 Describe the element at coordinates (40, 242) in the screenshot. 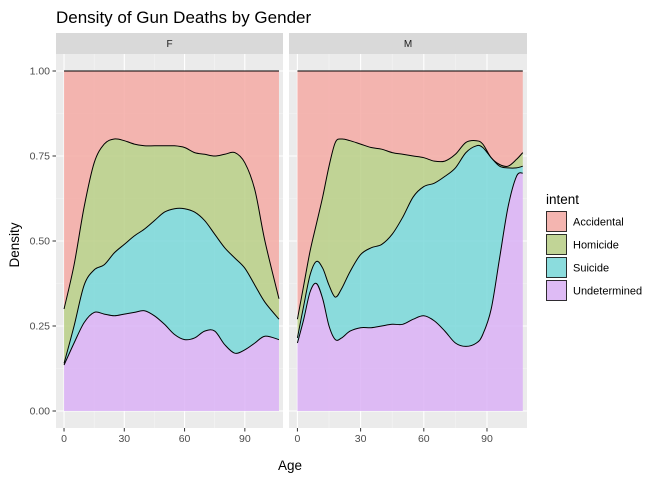

I see `y-tick-label: 0.50` at that location.